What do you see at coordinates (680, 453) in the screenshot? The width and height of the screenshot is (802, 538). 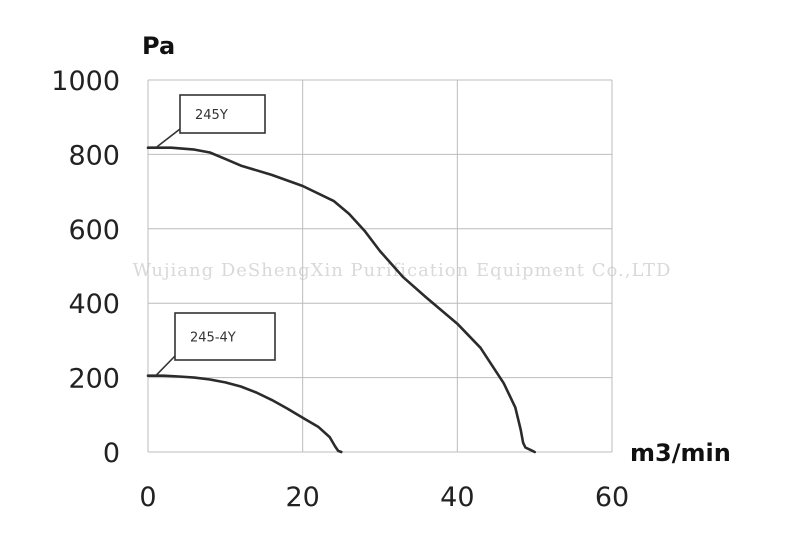 I see `x-axis-label: m3/min` at bounding box center [680, 453].